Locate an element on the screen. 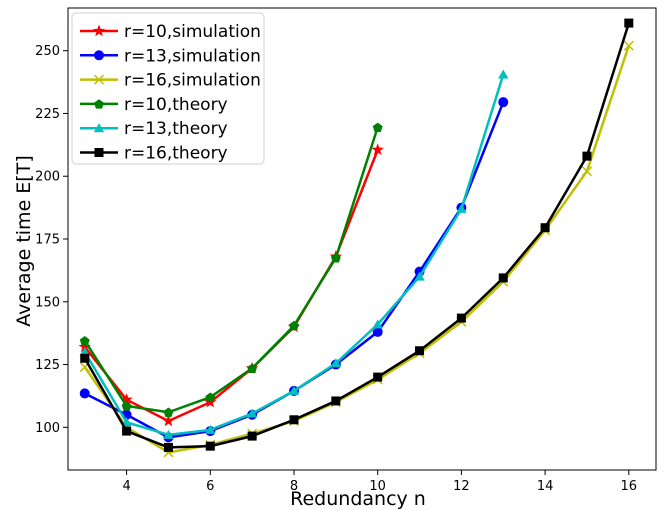 The height and width of the screenshot is (510, 664). x-tick-label: 16 is located at coordinates (629, 486).